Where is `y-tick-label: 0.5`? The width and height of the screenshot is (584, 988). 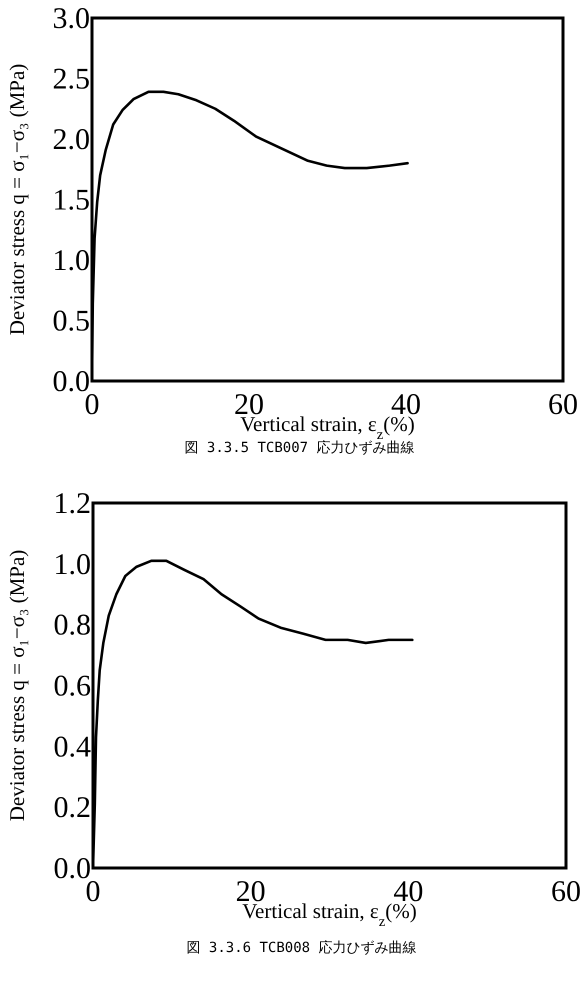
y-tick-label: 0.5 is located at coordinates (71, 321).